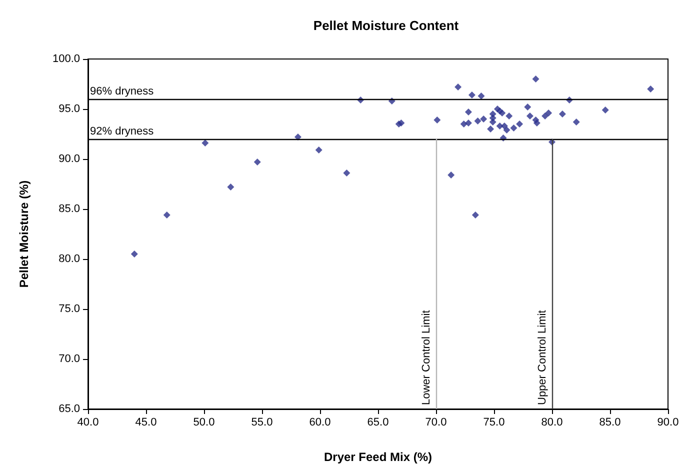 The image size is (685, 474). What do you see at coordinates (386, 25) in the screenshot?
I see `chart-title: Pellet Moisture Content` at bounding box center [386, 25].